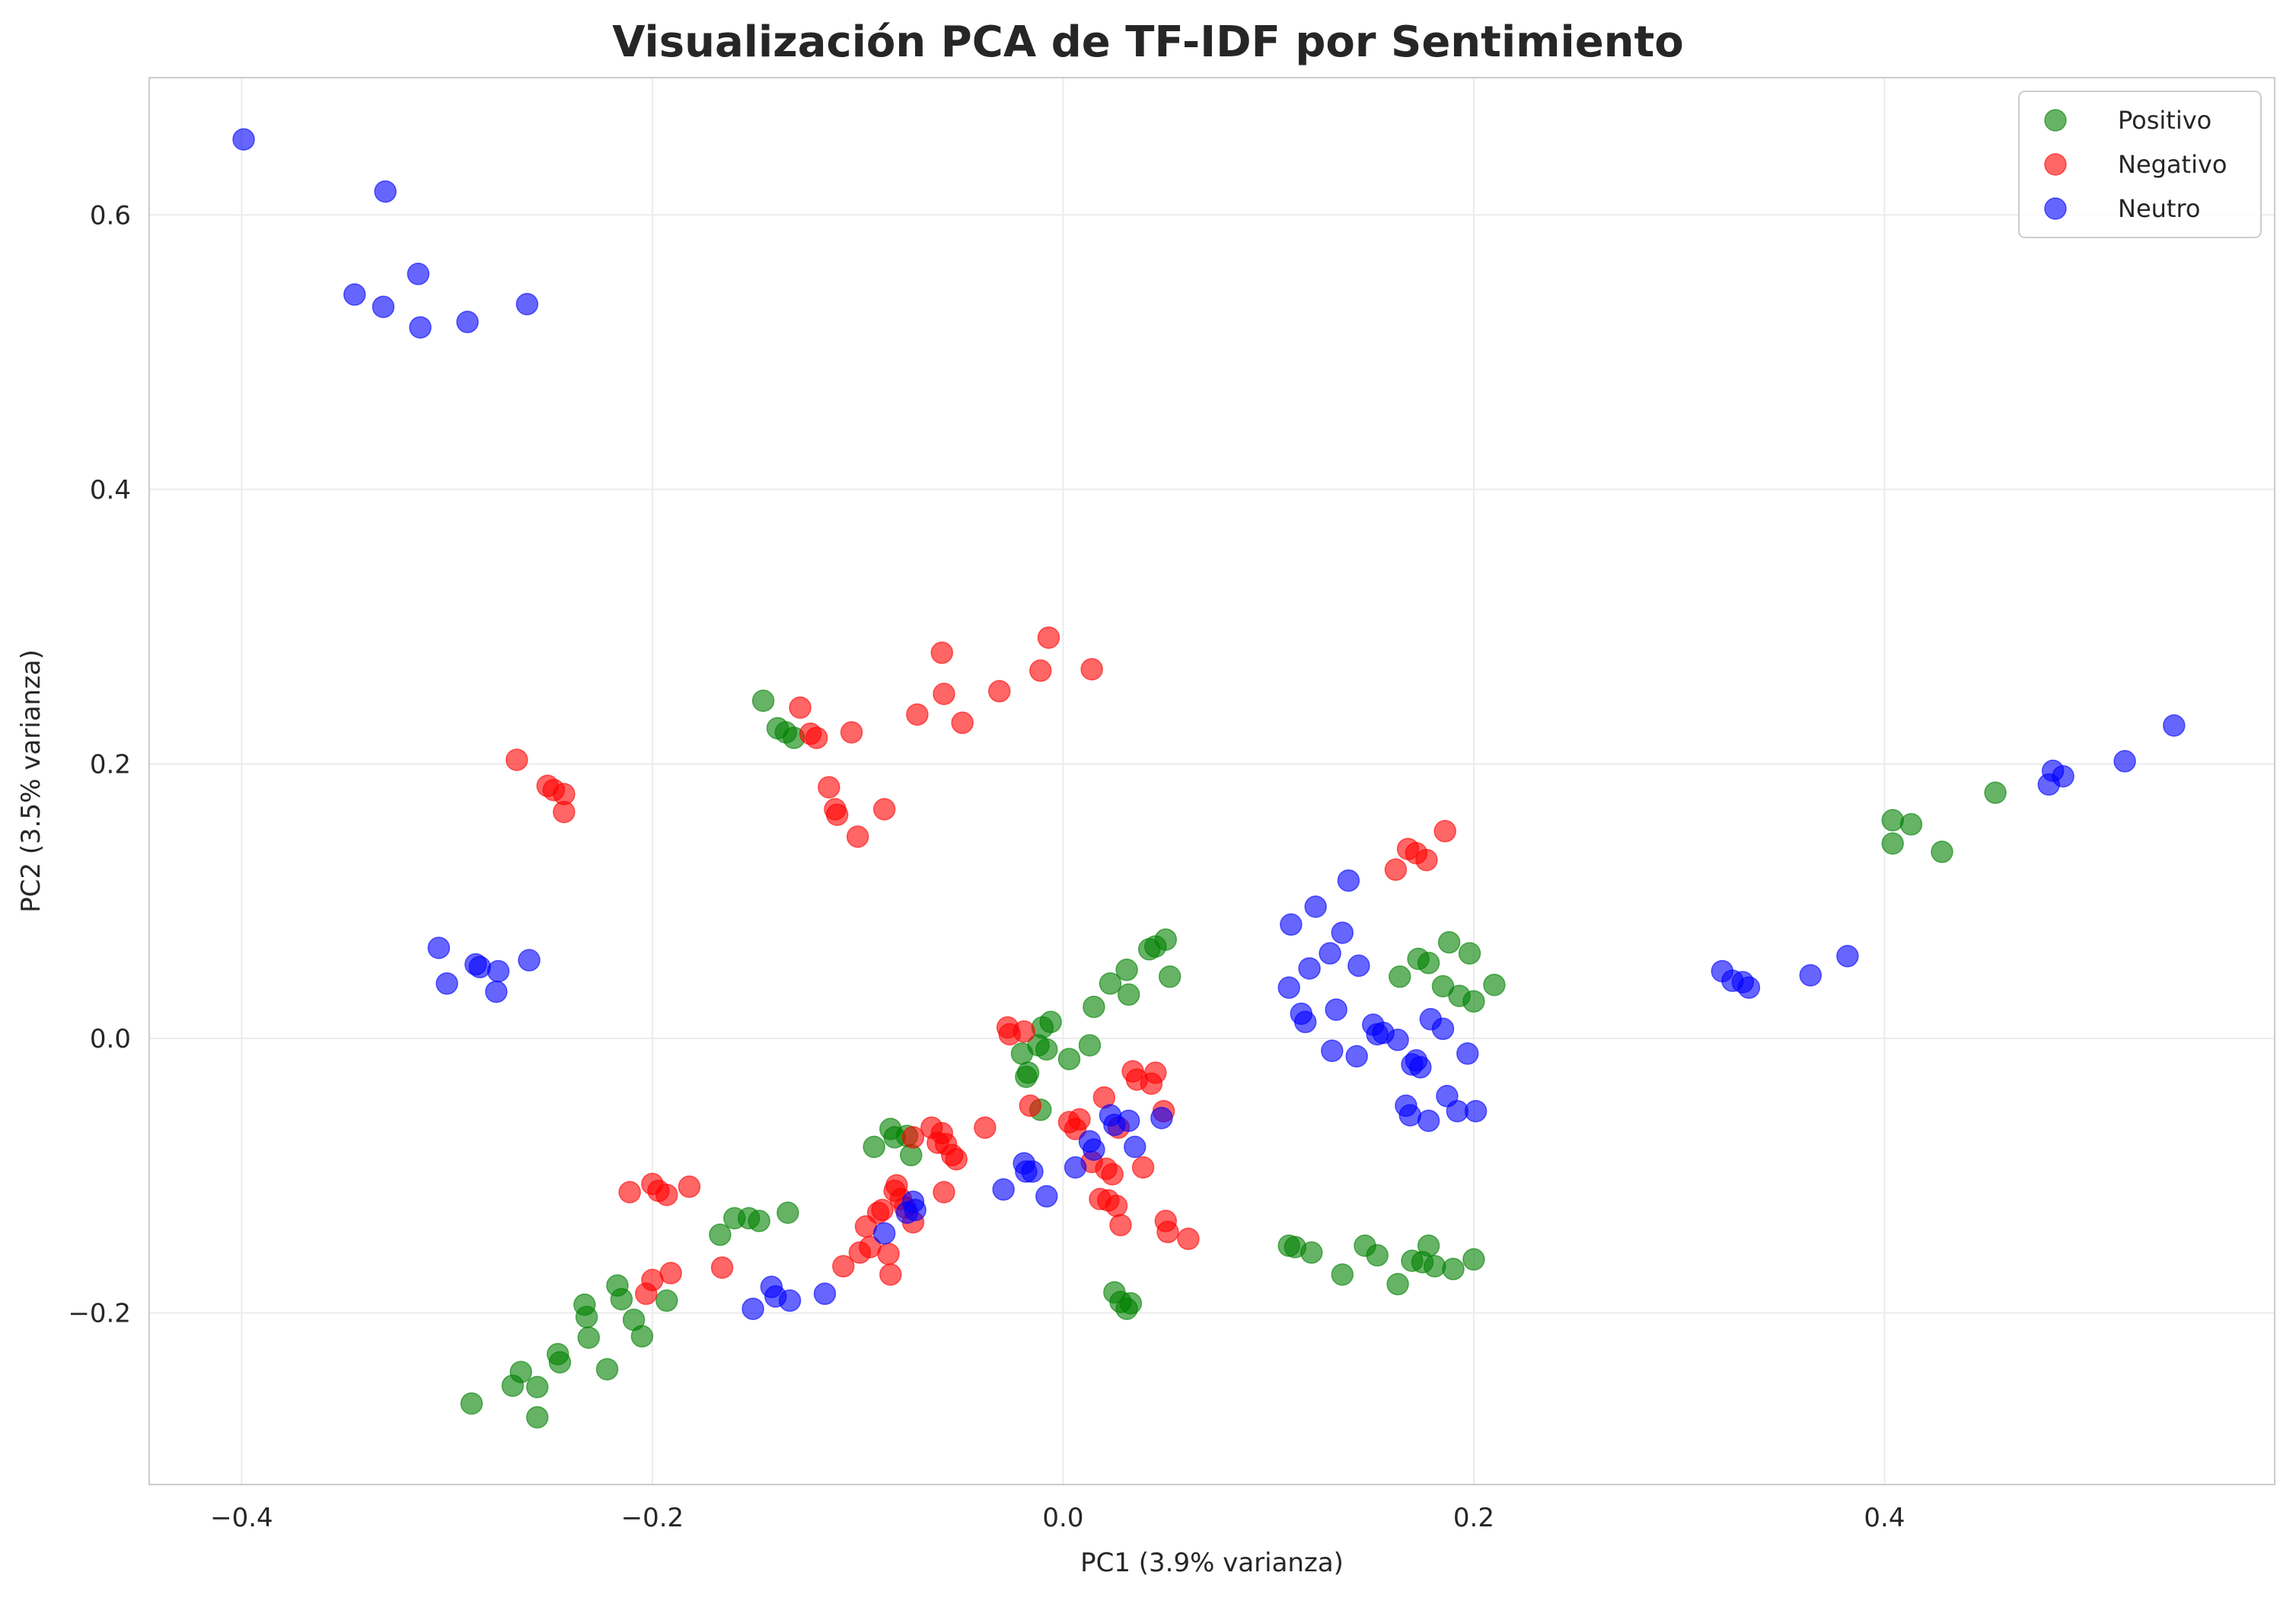 This screenshot has height=1601, width=2296. I want to click on y-tick-label: 0.4, so click(110, 490).